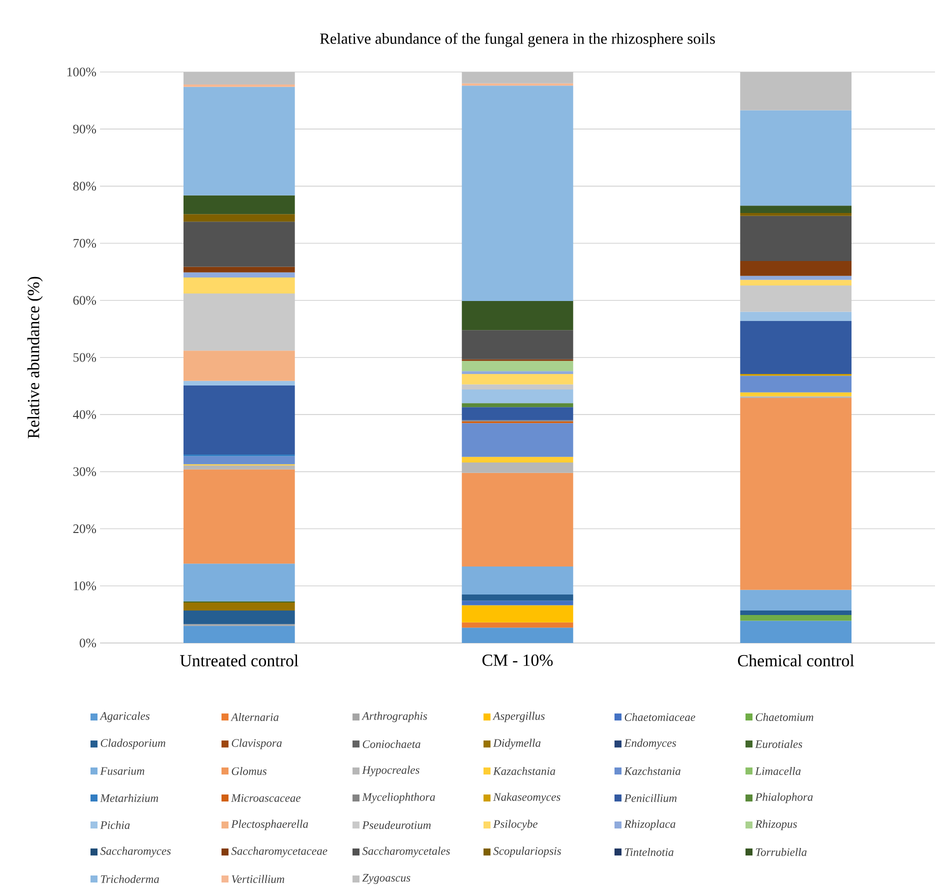 Image resolution: width=939 pixels, height=893 pixels. I want to click on legend-label: Hypocreales, so click(391, 771).